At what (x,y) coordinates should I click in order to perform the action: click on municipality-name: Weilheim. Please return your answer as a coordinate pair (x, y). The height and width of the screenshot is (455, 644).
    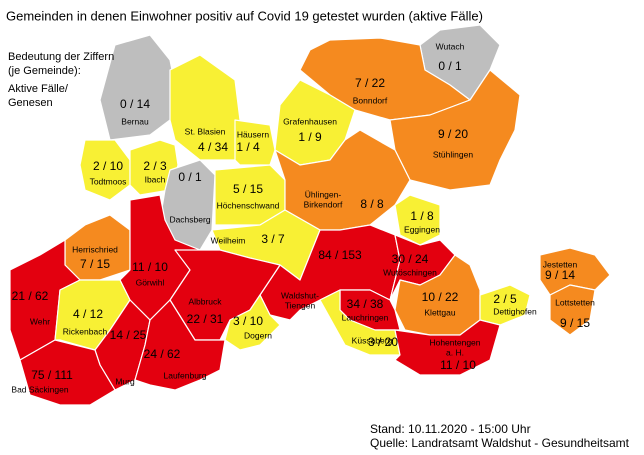
    Looking at the image, I should click on (228, 240).